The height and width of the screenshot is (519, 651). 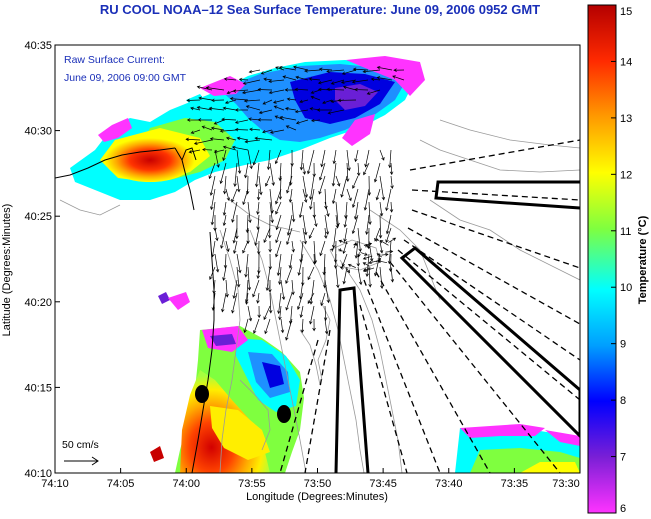 What do you see at coordinates (186, 484) in the screenshot?
I see `x-tick-label: 74:00` at bounding box center [186, 484].